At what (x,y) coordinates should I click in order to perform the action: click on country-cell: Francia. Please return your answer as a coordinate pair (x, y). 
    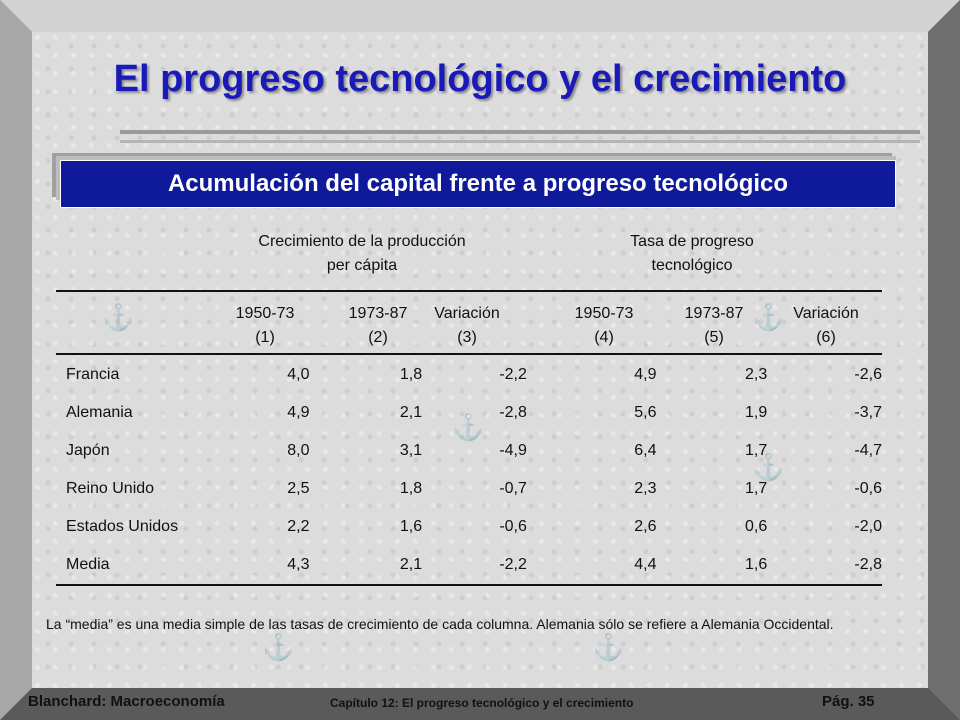
    Looking at the image, I should click on (93, 374).